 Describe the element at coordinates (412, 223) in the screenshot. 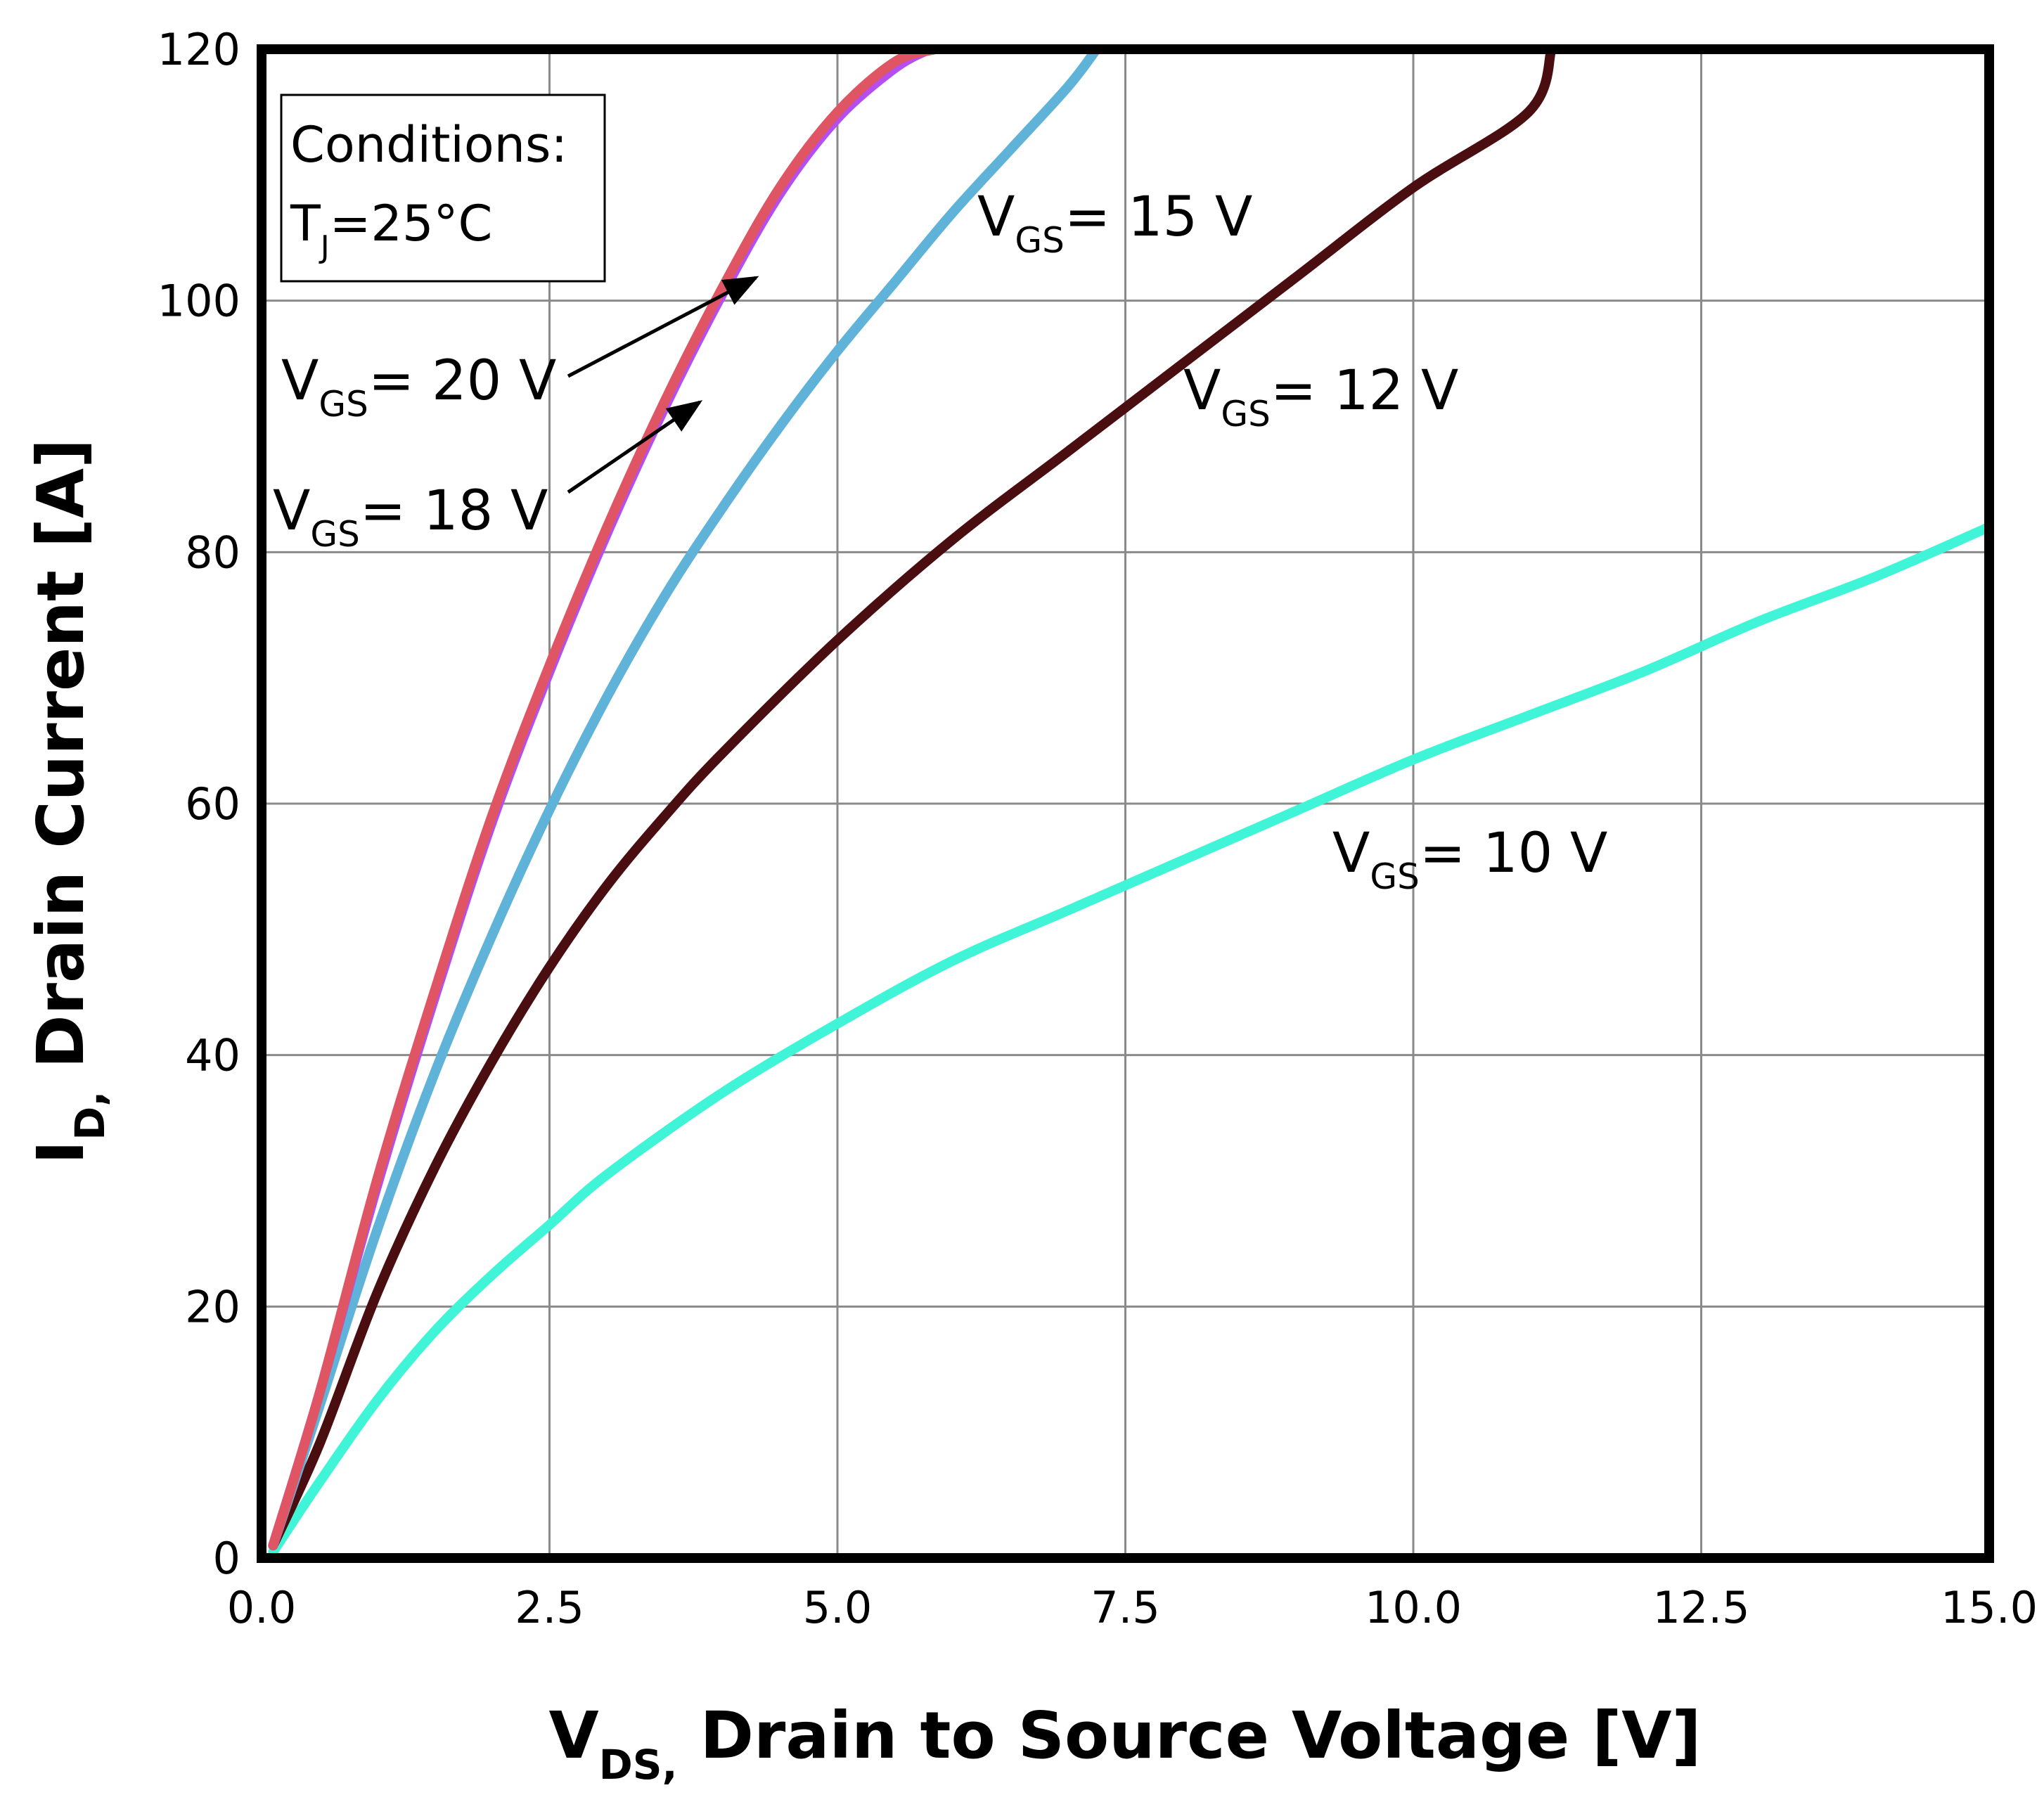

I see `cond-temp-rest: =25°C` at that location.